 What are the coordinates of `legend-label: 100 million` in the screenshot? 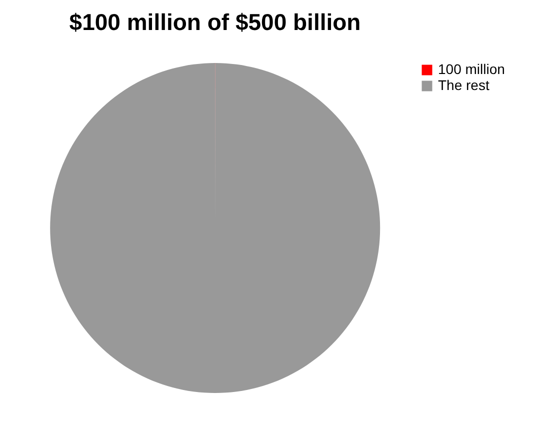 It's located at (471, 69).